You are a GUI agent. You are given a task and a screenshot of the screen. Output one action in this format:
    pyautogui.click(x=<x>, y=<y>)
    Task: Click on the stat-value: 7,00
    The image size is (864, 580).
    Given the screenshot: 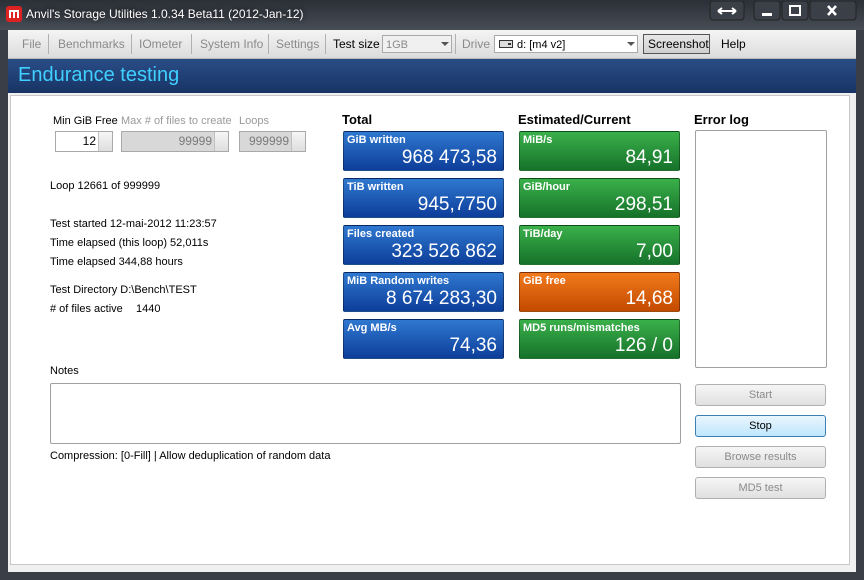 What is the action you would take?
    pyautogui.click(x=654, y=251)
    